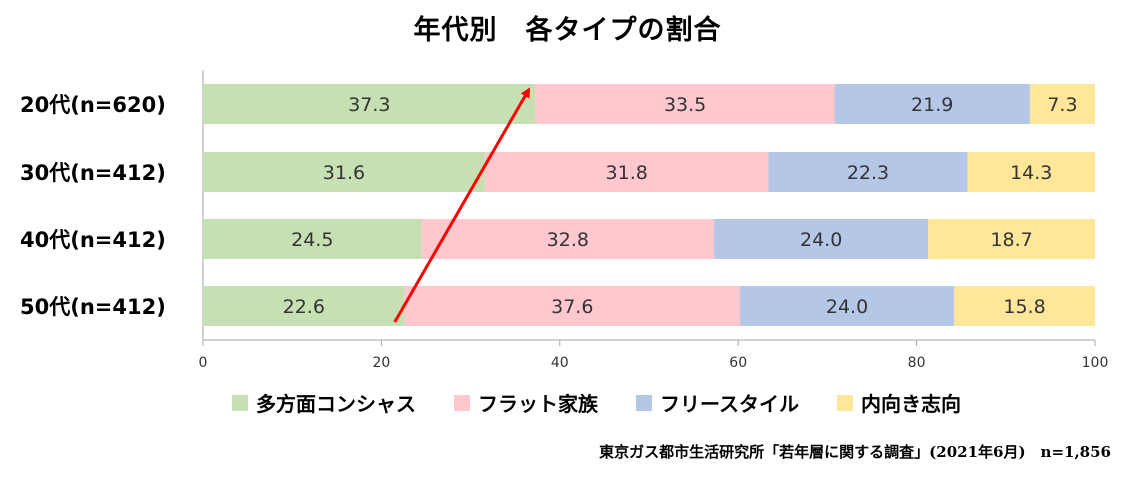 The image size is (1135, 477). I want to click on data-label: 14.3, so click(1031, 173).